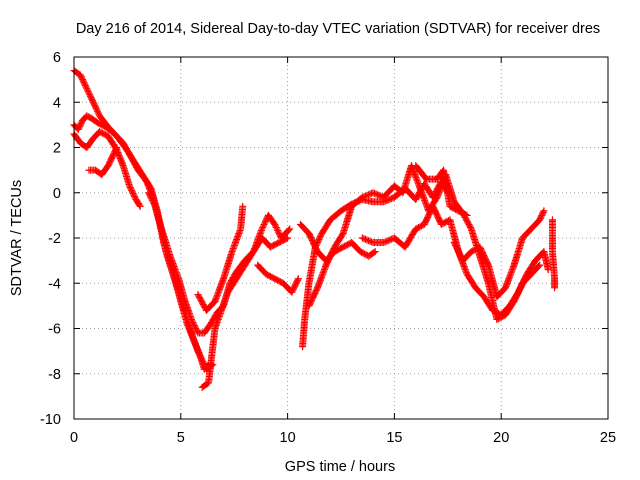 This screenshot has width=640, height=480. Describe the element at coordinates (103, 161) in the screenshot. I see `series-track-d` at that location.